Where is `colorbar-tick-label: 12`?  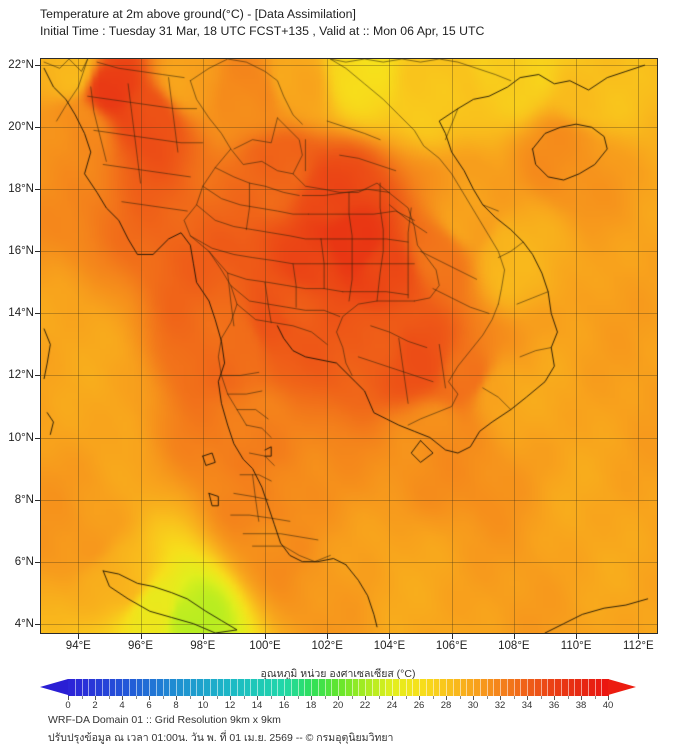 colorbar-tick-label: 12 is located at coordinates (230, 705).